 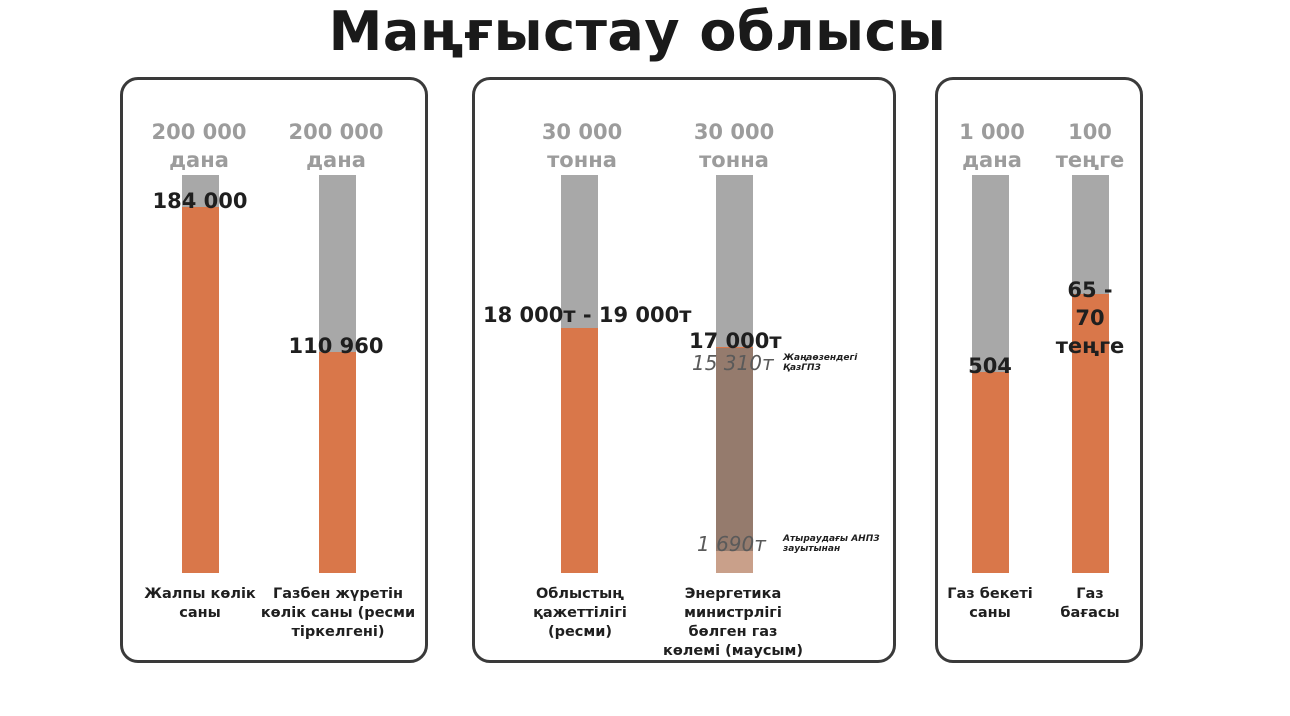 What do you see at coordinates (731, 544) in the screenshot?
I see `segment-value-label: 1 690т` at bounding box center [731, 544].